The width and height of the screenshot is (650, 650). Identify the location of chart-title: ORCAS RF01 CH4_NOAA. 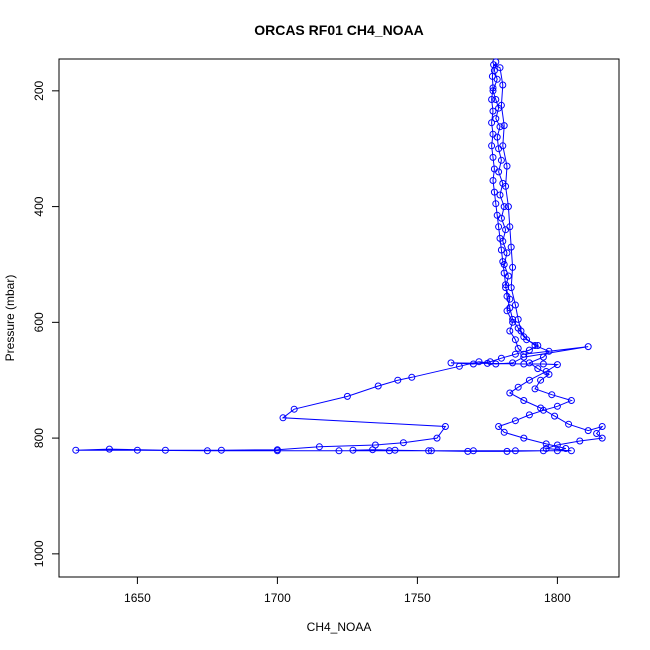
(339, 30).